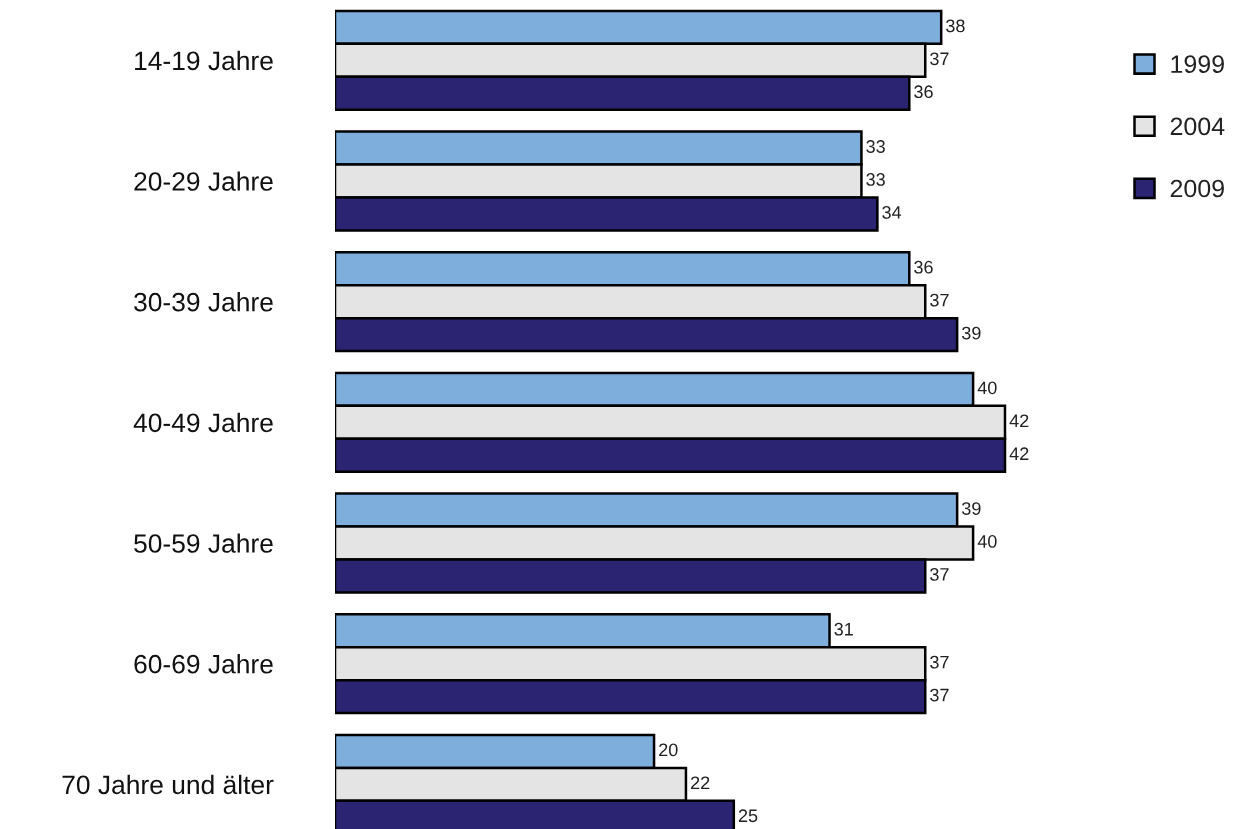  I want to click on legend-label: 1999, so click(1197, 64).